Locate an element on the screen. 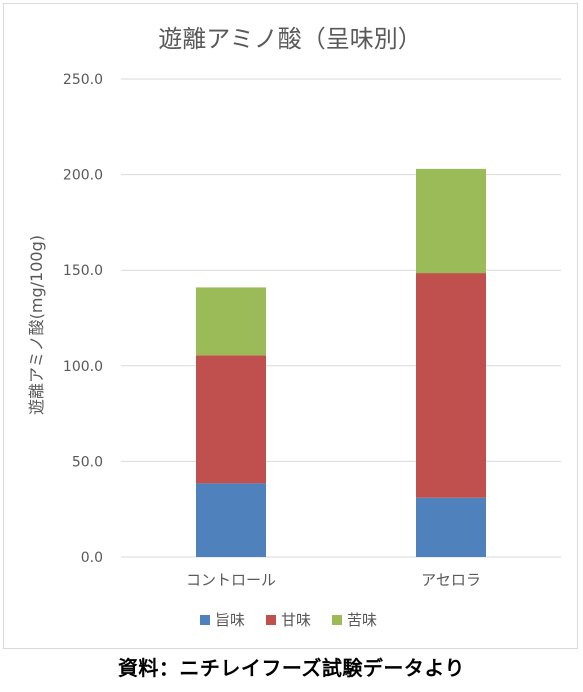 This screenshot has width=583, height=692. x-tick-label: アセロラ is located at coordinates (451, 580).